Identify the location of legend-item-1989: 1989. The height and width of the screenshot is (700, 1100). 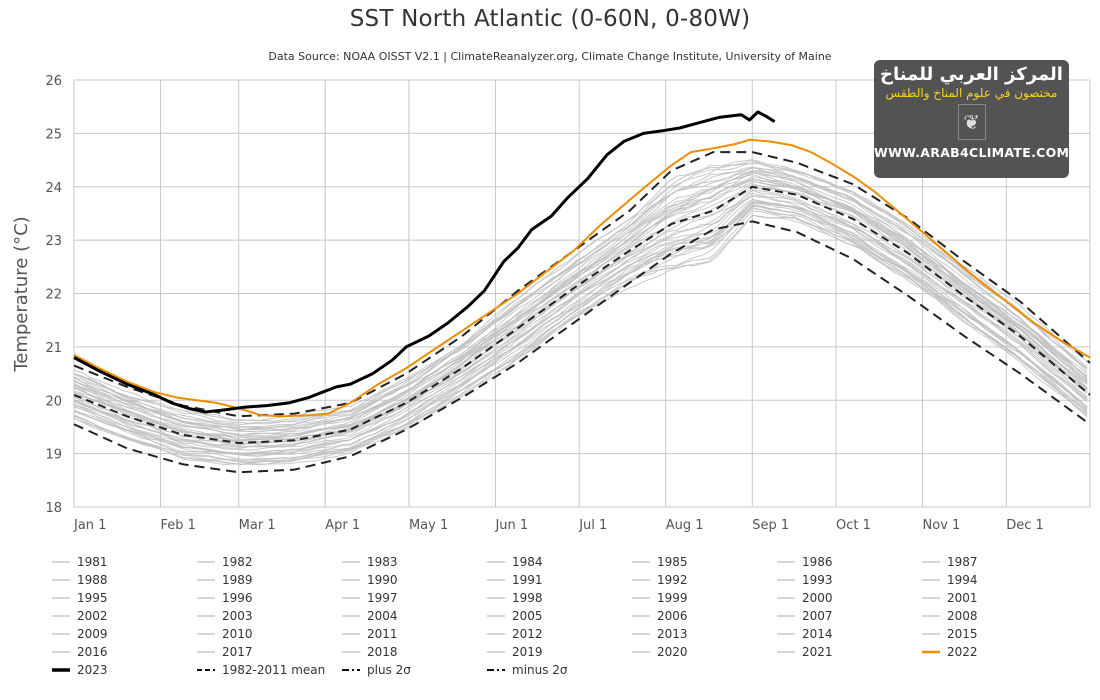
(225, 580).